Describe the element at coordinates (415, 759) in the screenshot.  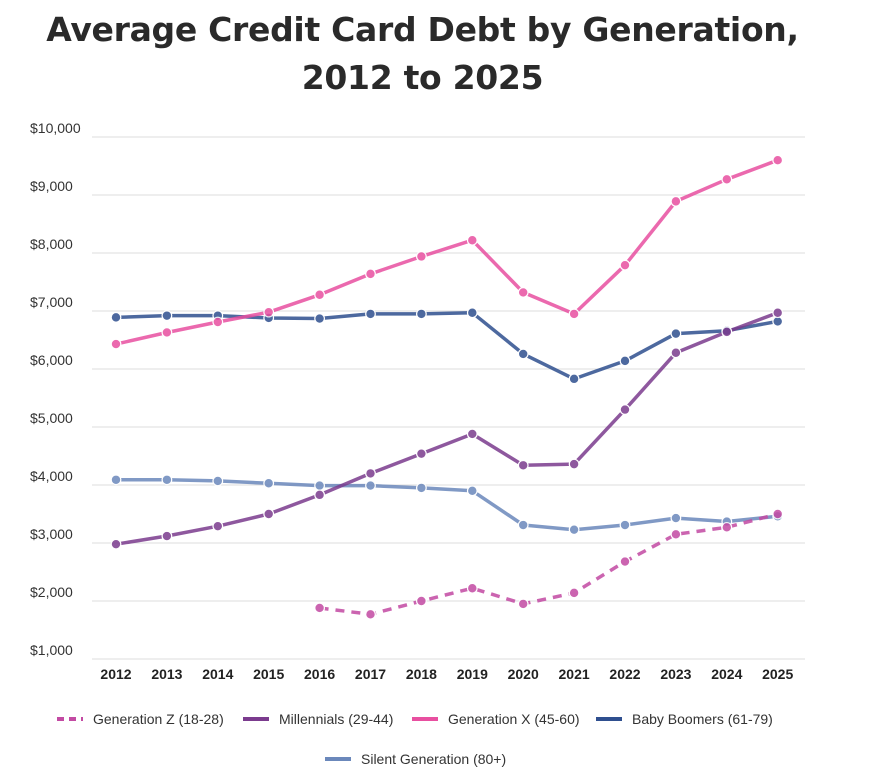
I see `legend-item: Silent Generation (80+)` at that location.